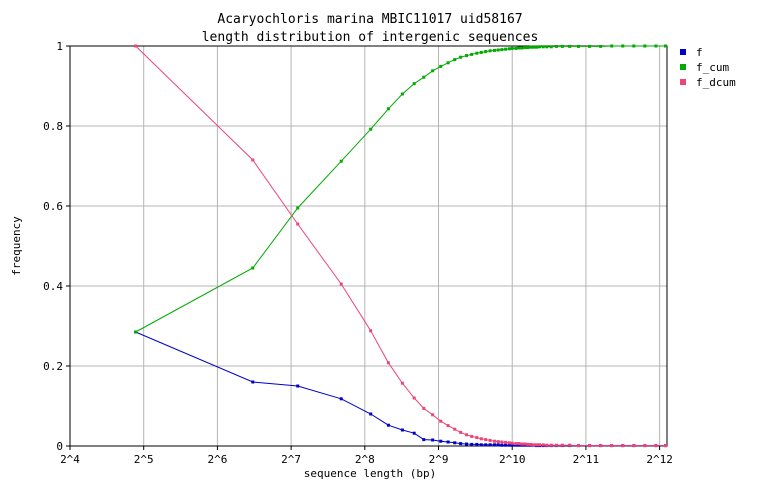 This screenshot has width=762, height=498. I want to click on y-tick-label: 0.2, so click(53, 366).